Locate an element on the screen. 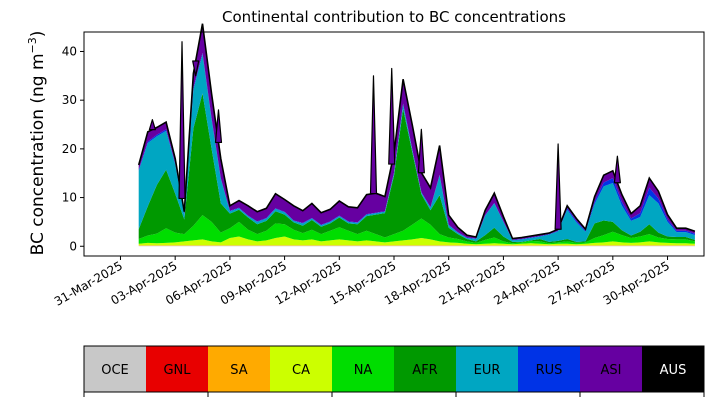 Image resolution: width=714 pixels, height=402 pixels. legend-swatch-ca is located at coordinates (301, 369).